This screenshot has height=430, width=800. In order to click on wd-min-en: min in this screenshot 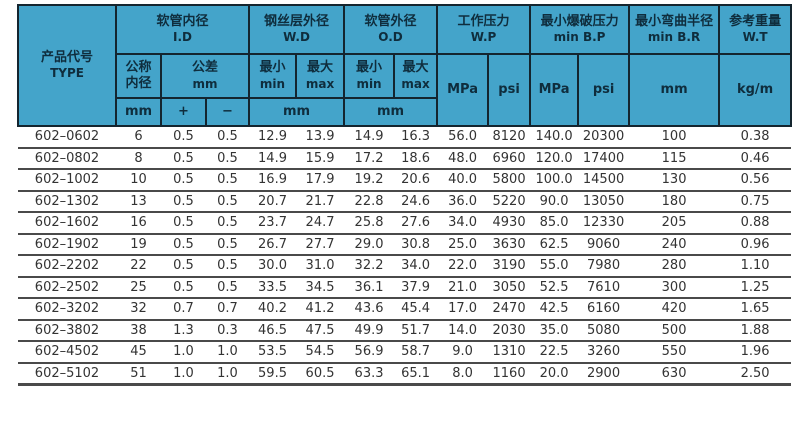, I will do `click(272, 83)`.